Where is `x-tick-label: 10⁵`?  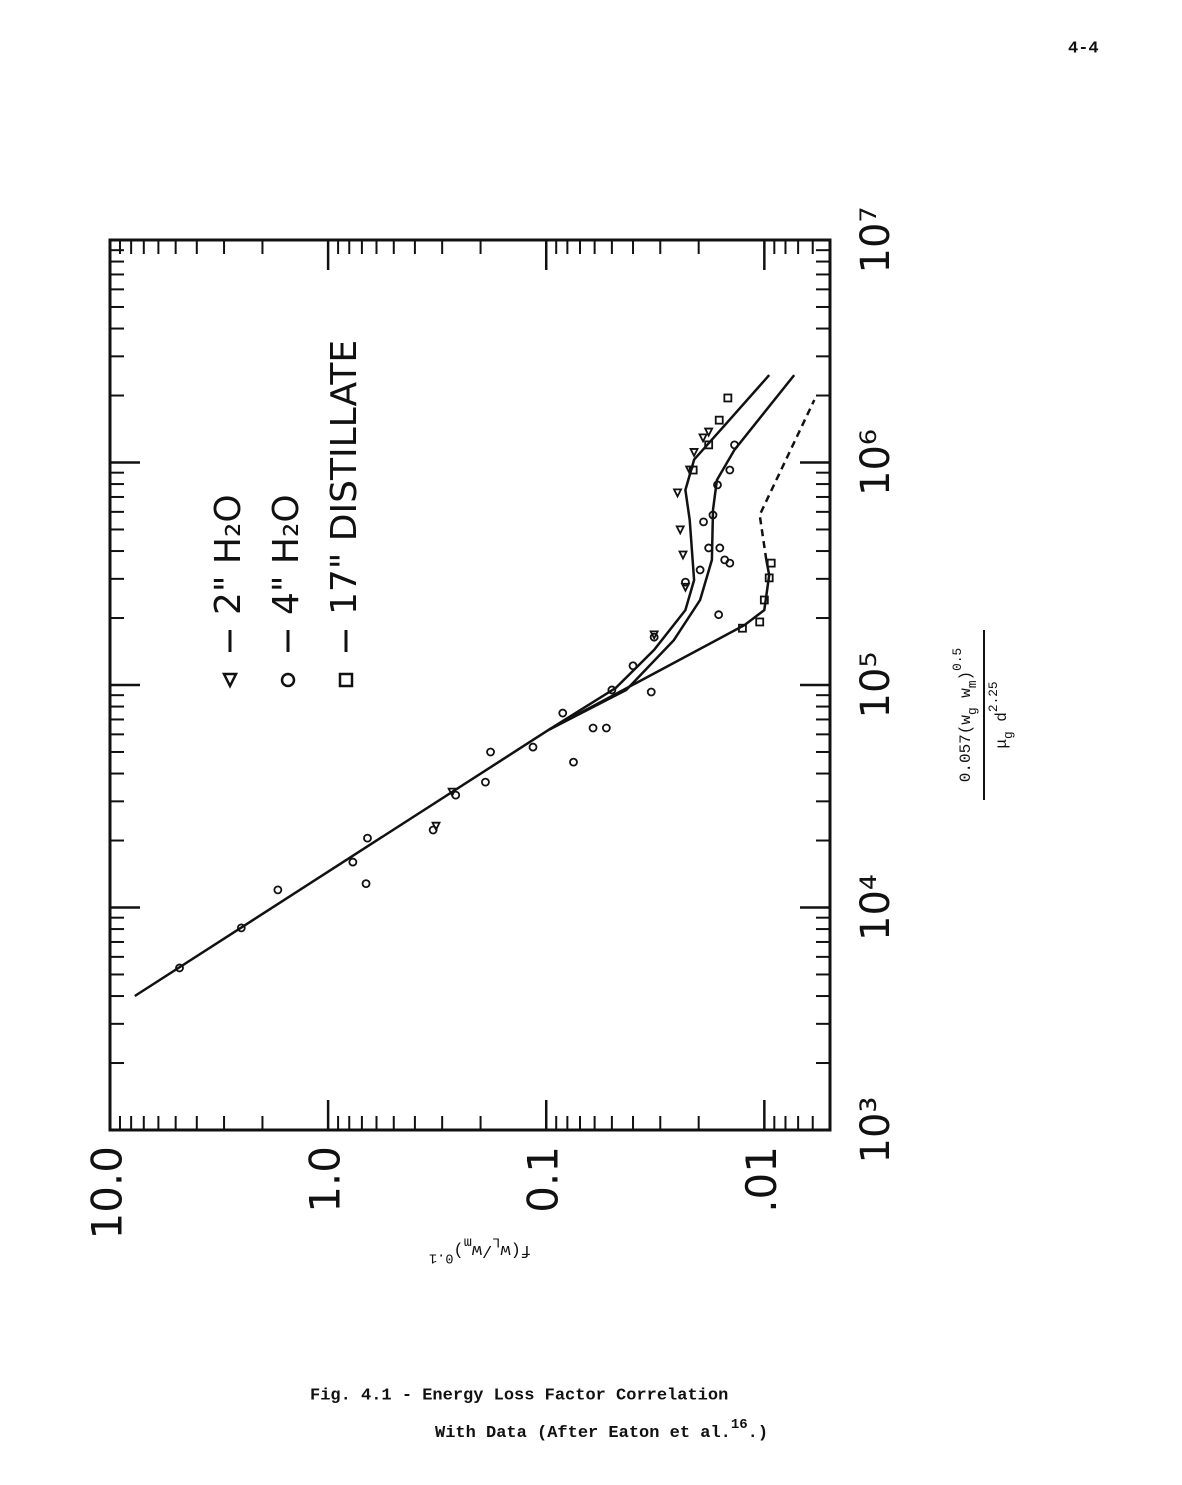
x-tick-label: 10⁵ is located at coordinates (876, 685).